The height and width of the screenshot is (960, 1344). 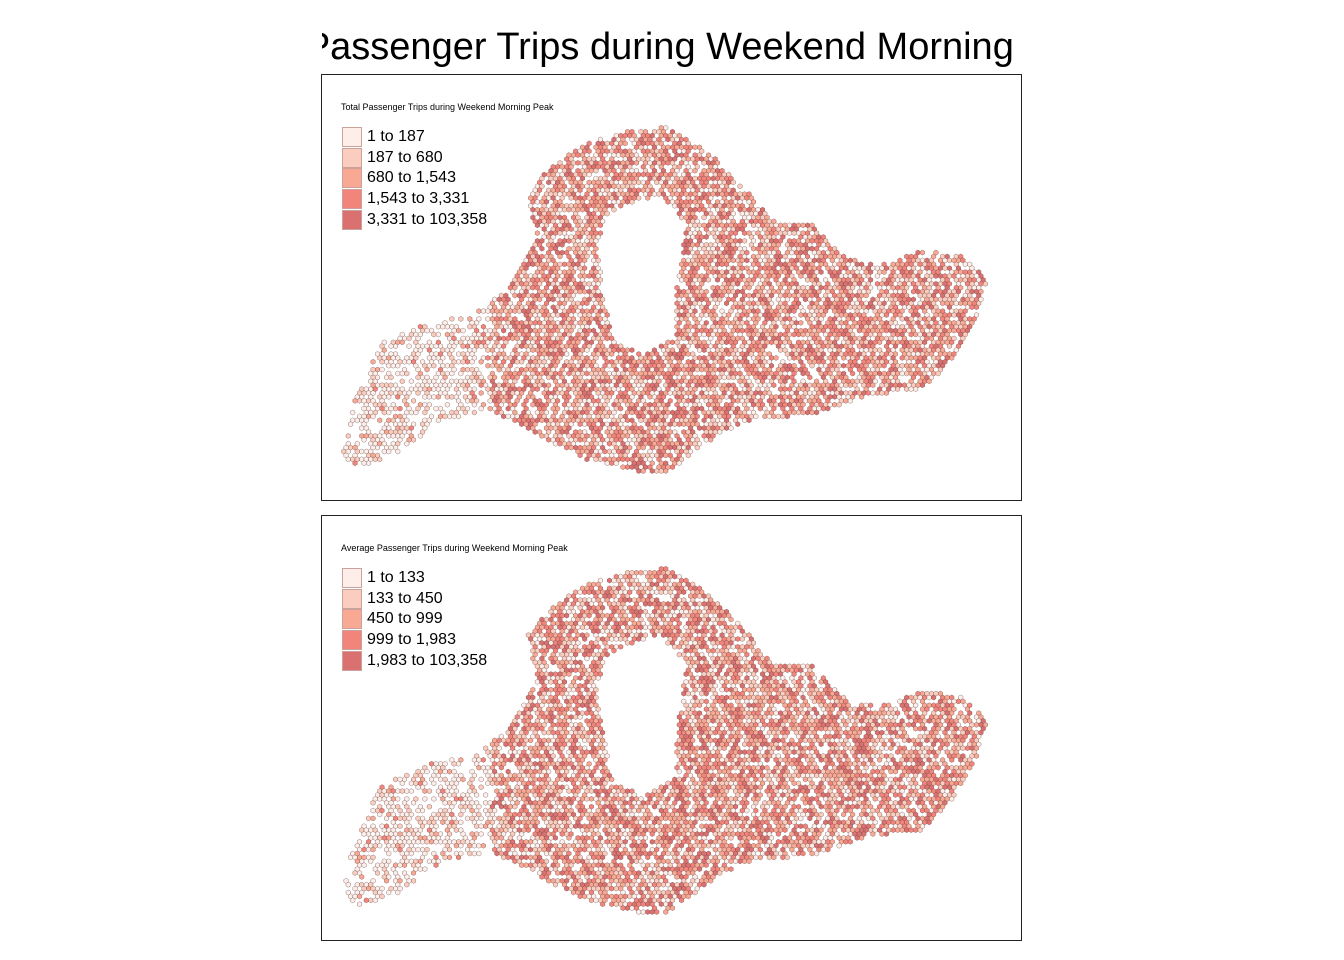 I want to click on legend-label: 187 to 680, so click(x=405, y=157).